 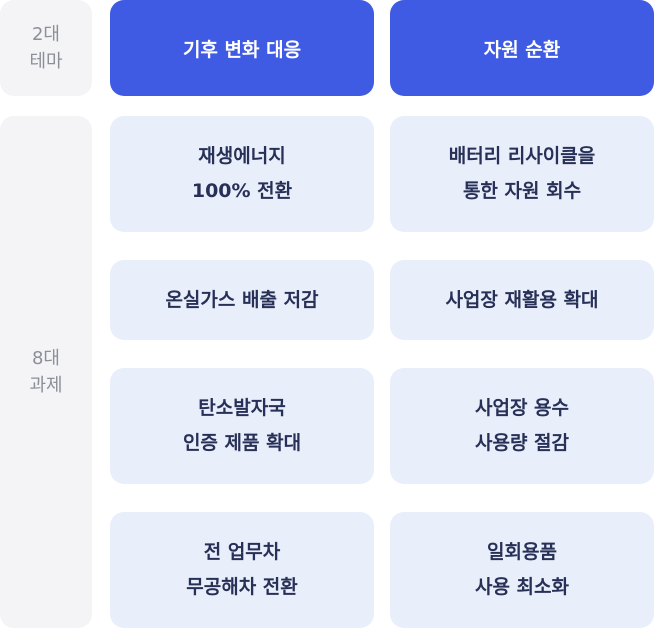 I want to click on task-line: 사업장 재활용 확대, so click(x=522, y=299).